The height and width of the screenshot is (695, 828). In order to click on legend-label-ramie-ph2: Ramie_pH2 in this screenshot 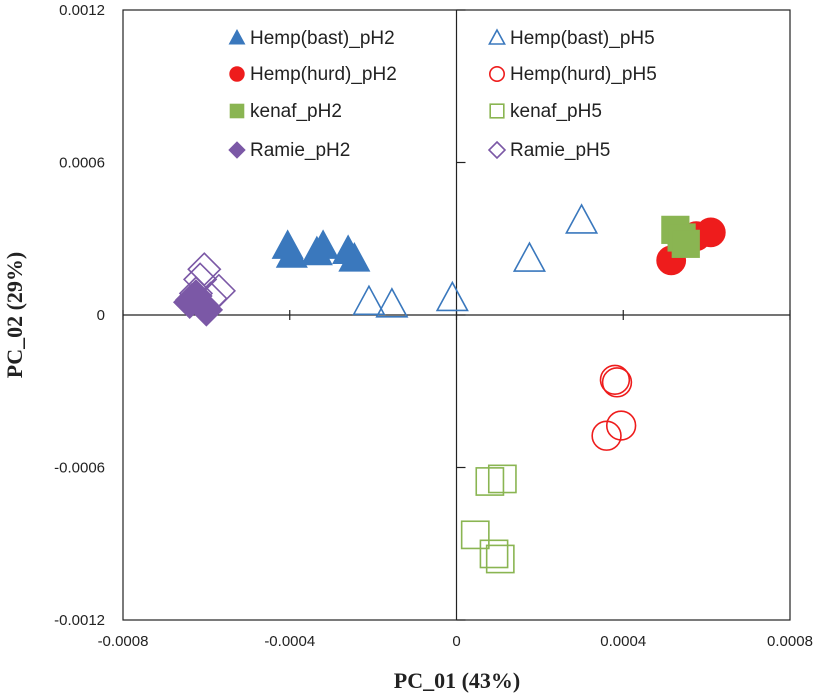, I will do `click(300, 150)`.